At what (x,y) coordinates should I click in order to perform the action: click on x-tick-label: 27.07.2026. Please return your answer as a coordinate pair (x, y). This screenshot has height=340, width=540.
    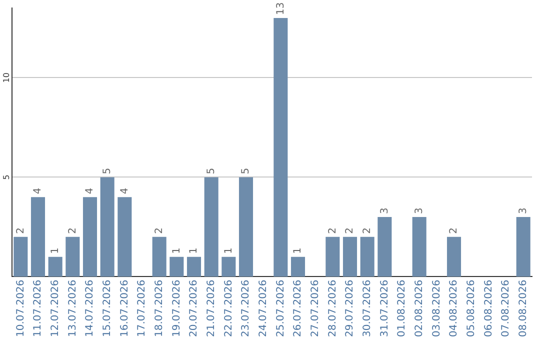
    Looking at the image, I should click on (315, 309).